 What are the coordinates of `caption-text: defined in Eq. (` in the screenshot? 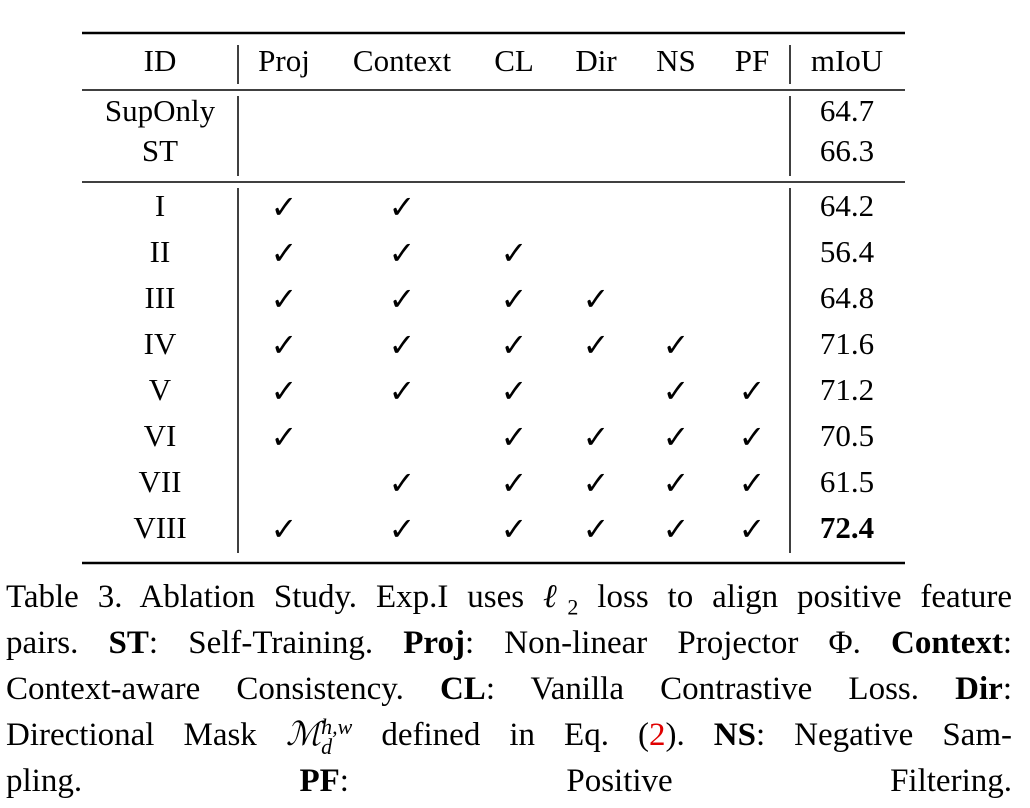 It's located at (500, 735).